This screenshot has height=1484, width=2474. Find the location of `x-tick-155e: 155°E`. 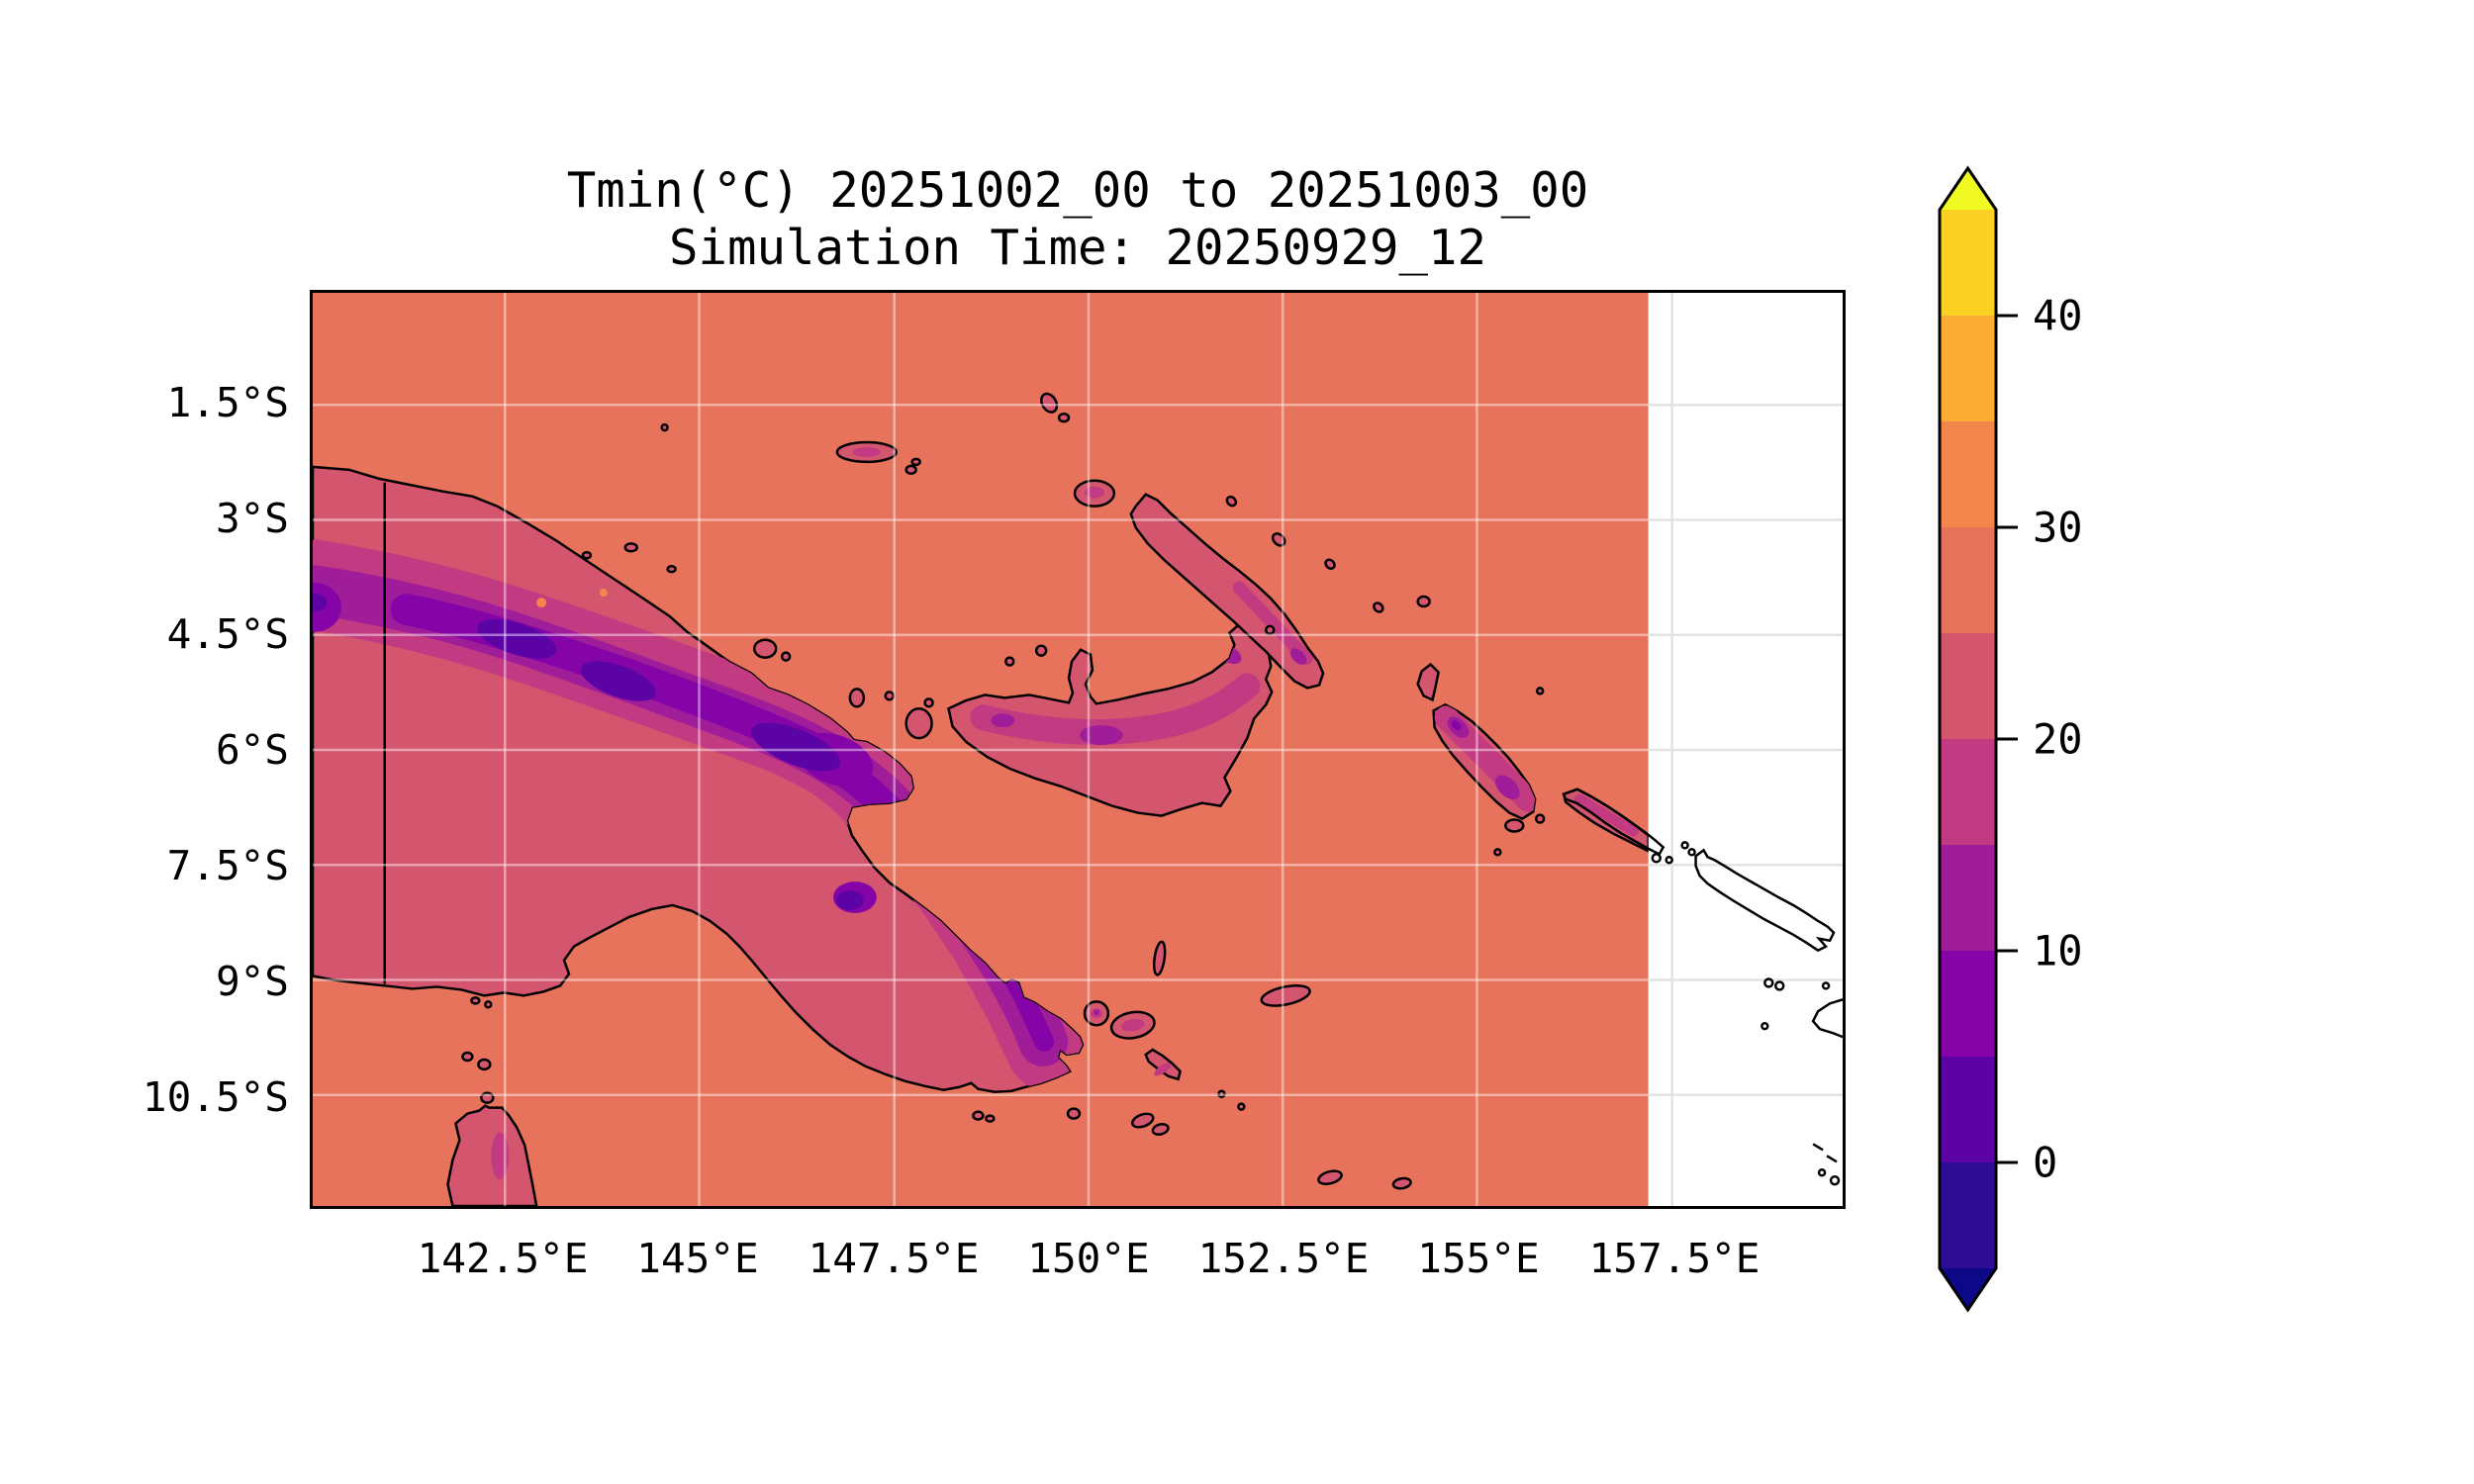

x-tick-155e: 155°E is located at coordinates (1478, 1258).